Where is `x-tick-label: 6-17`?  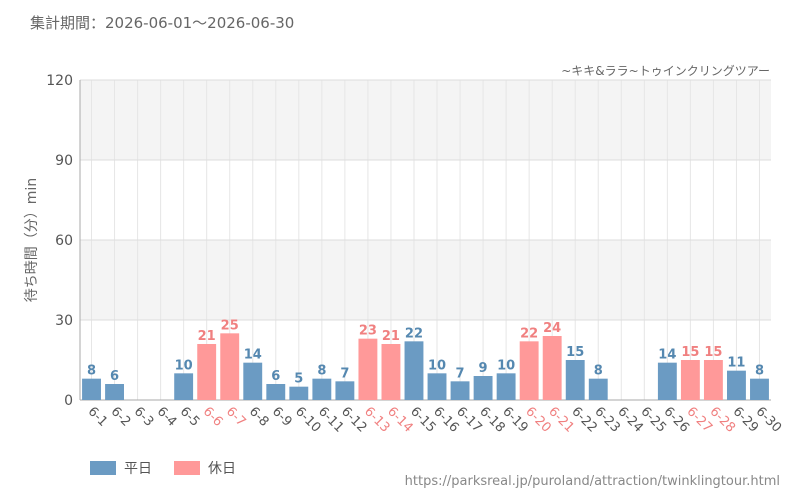 x-tick-label: 6-17 is located at coordinates (468, 419).